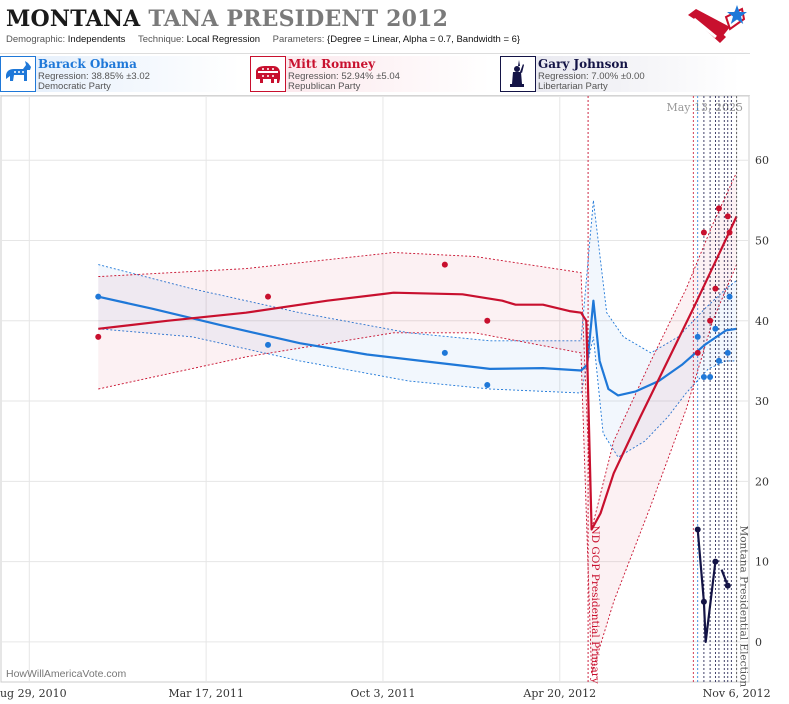 The width and height of the screenshot is (789, 704). What do you see at coordinates (324, 86) in the screenshot?
I see `candidate-party: Republican Party` at bounding box center [324, 86].